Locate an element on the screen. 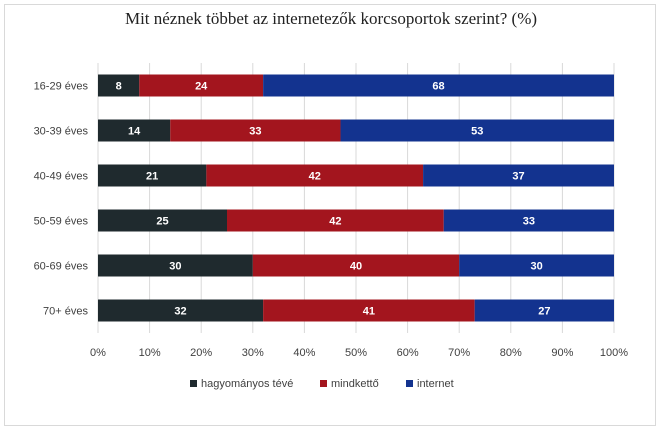 The width and height of the screenshot is (662, 432). data-label: 25 is located at coordinates (162, 222).